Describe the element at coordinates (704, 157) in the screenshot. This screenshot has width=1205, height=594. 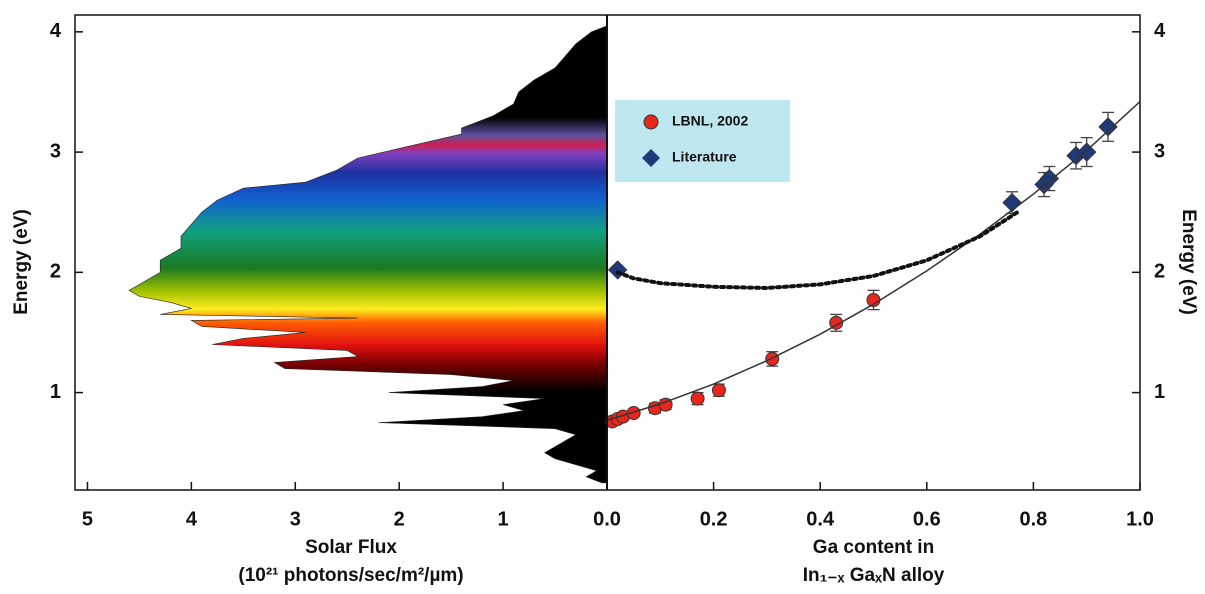
I see `legend-label: Literature` at that location.